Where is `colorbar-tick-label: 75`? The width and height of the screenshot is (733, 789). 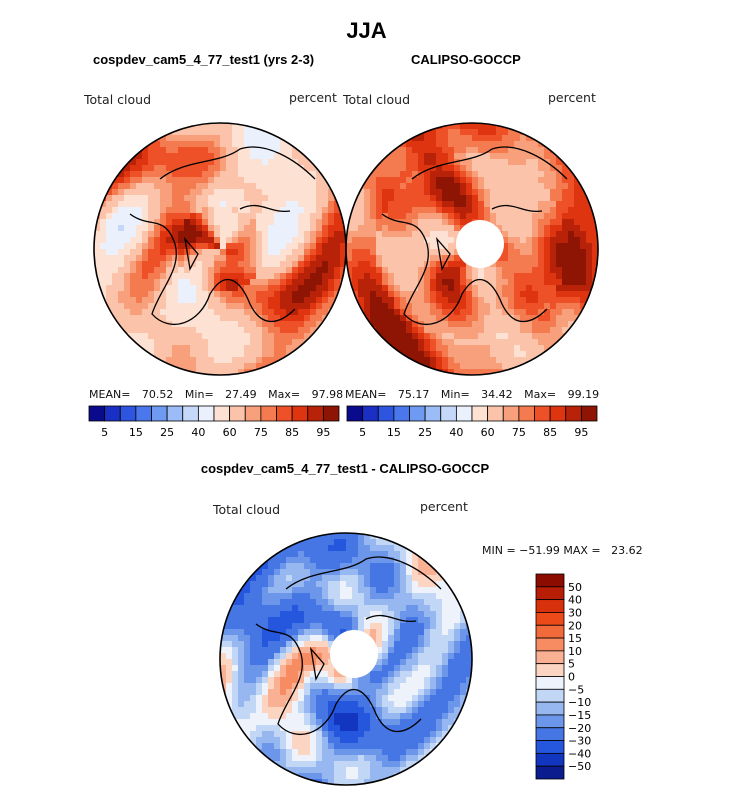 colorbar-tick-label: 75 is located at coordinates (261, 432).